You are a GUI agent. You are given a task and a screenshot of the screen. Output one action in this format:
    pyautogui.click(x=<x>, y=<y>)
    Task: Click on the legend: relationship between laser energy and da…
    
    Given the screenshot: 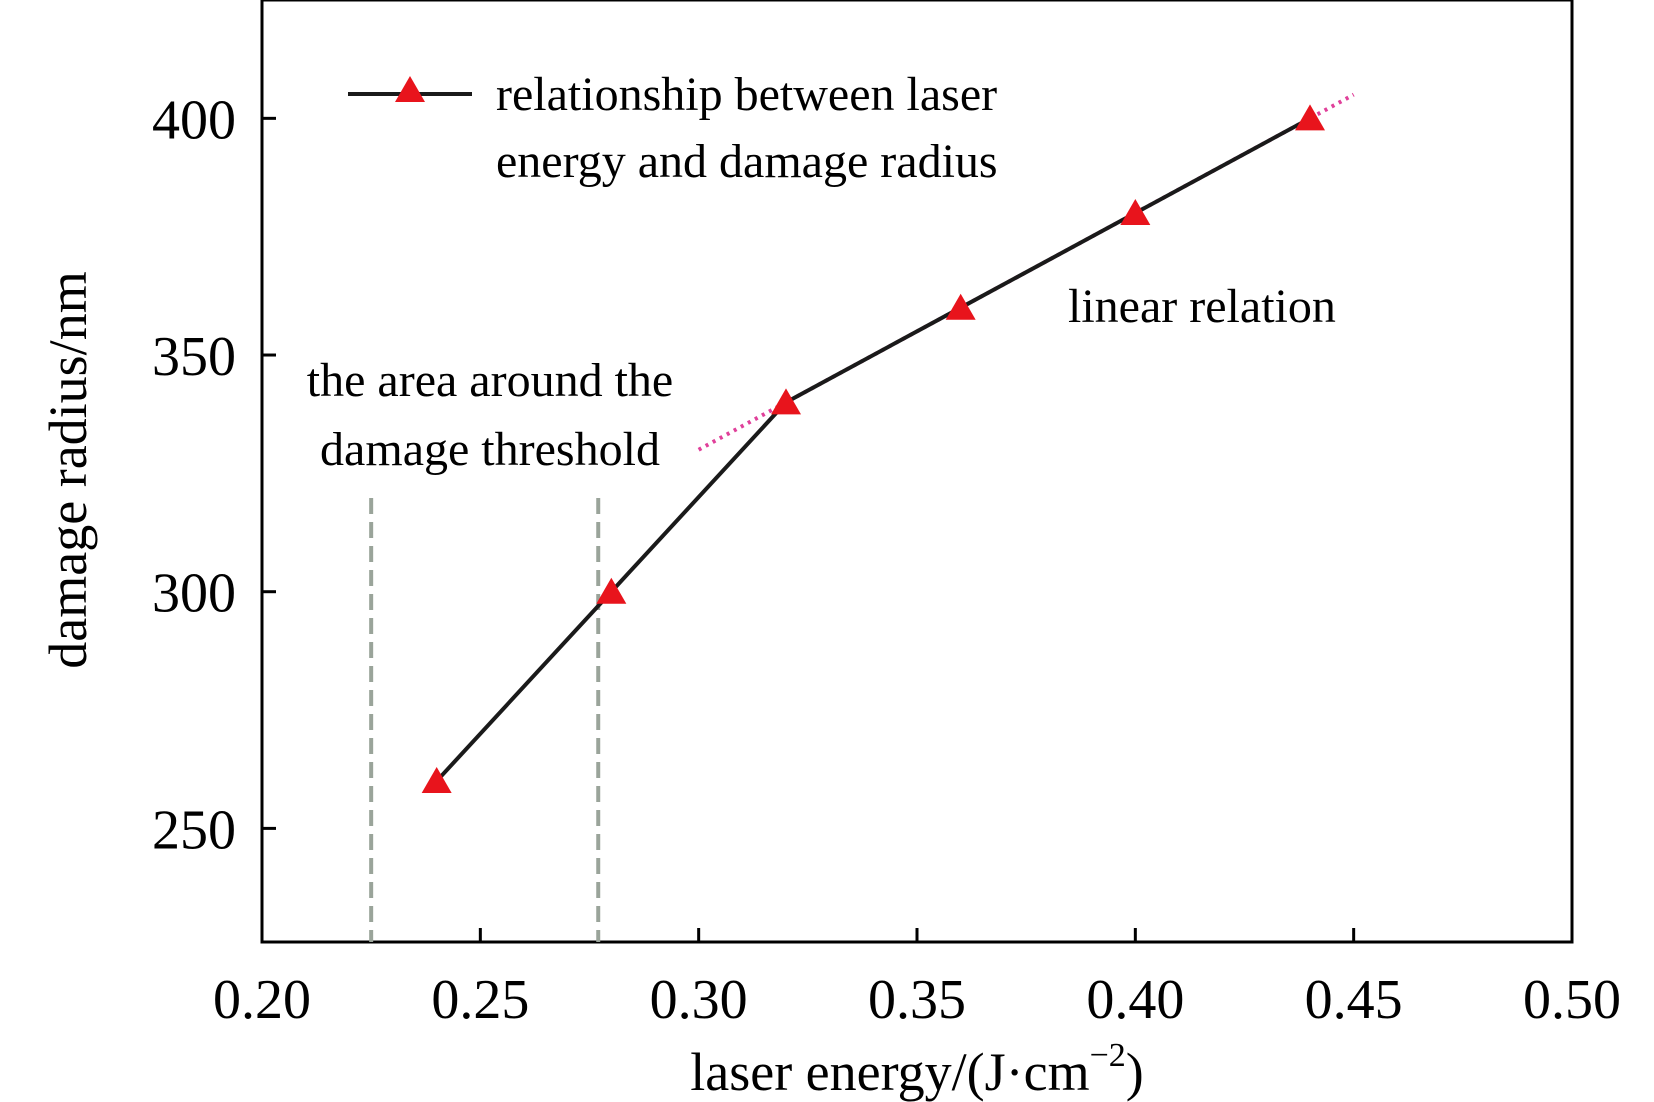 What is the action you would take?
    pyautogui.click(x=673, y=128)
    